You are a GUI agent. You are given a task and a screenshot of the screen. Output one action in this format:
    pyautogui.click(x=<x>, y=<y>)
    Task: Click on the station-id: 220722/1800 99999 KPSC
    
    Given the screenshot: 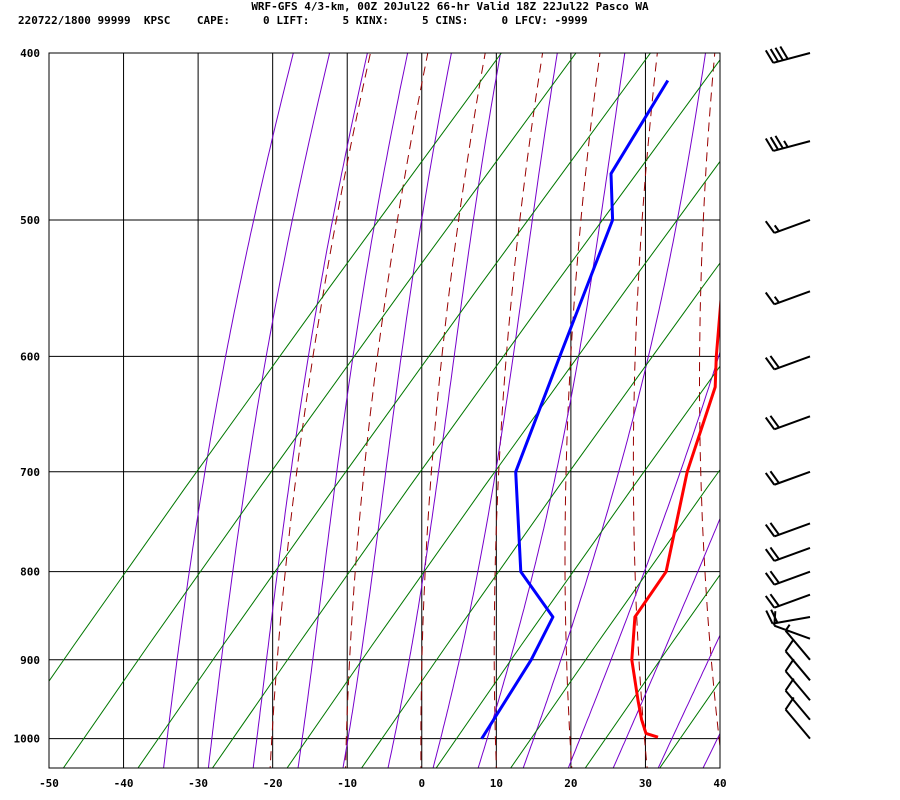 What is the action you would take?
    pyautogui.click(x=94, y=20)
    